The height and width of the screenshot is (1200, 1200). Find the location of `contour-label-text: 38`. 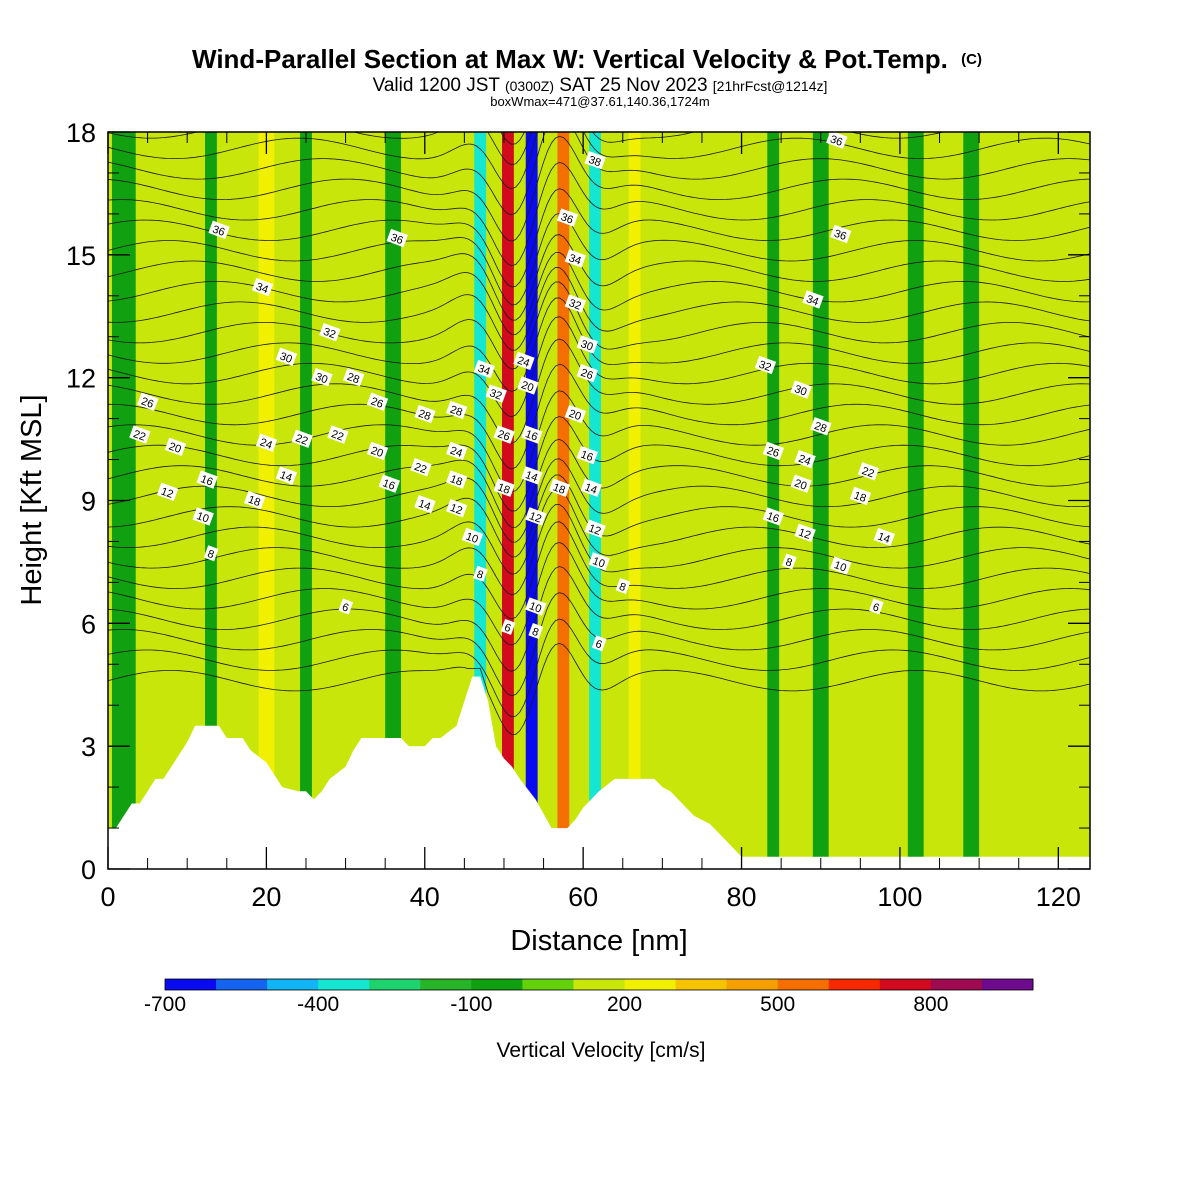

contour-label-text: 38 is located at coordinates (595, 161).